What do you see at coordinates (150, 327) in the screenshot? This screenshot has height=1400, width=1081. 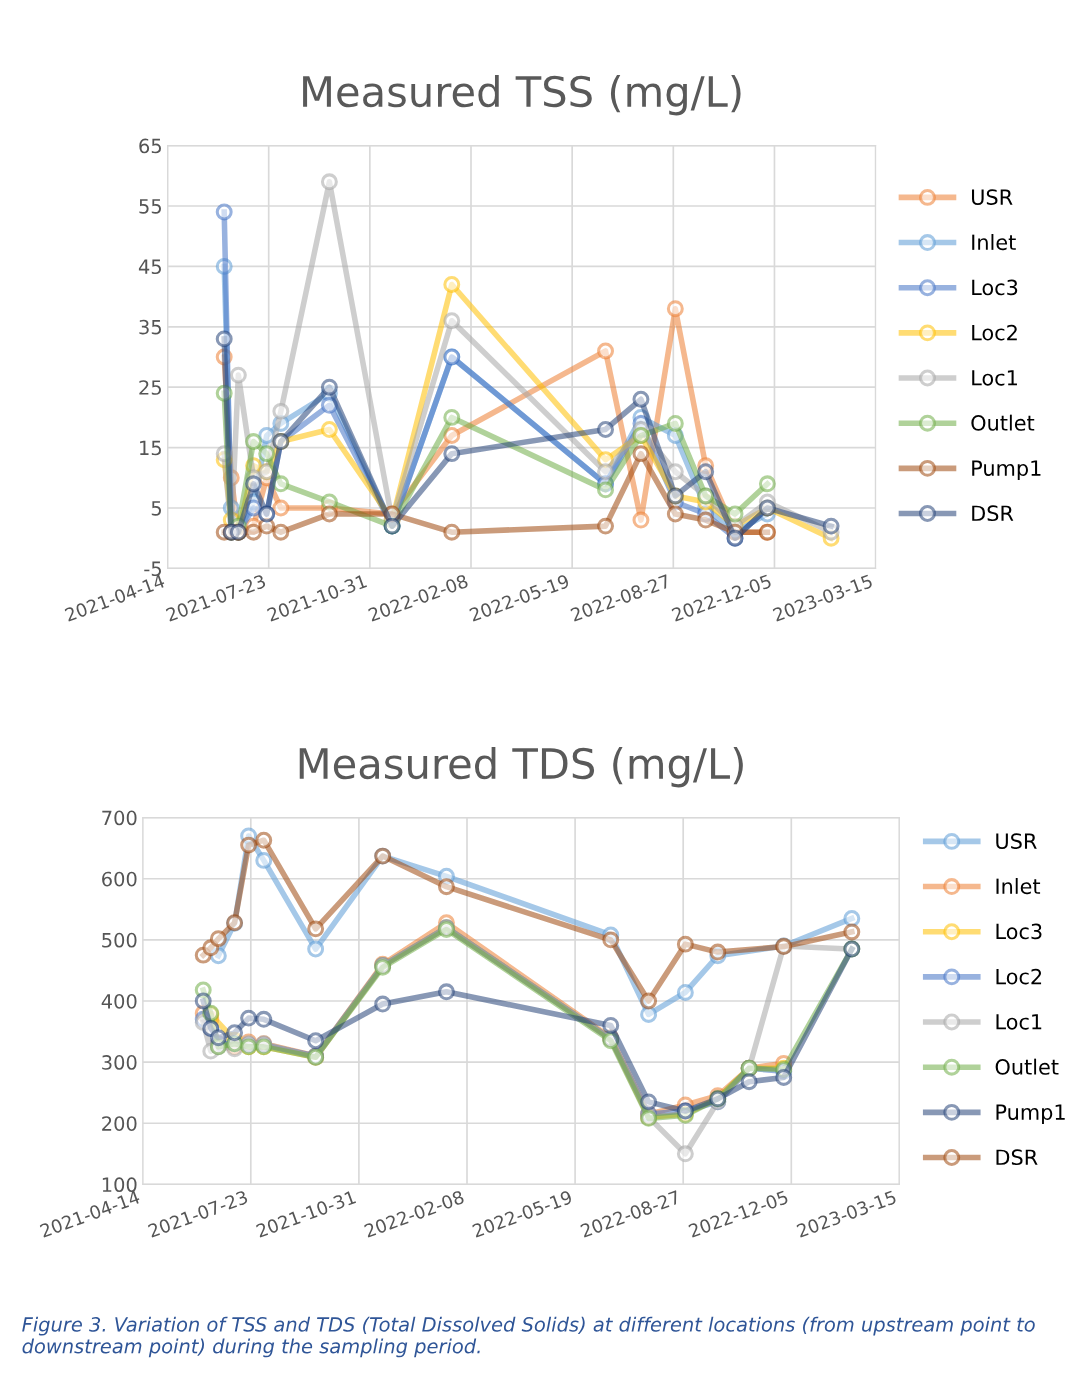 I see `y-tick-label: 35` at bounding box center [150, 327].